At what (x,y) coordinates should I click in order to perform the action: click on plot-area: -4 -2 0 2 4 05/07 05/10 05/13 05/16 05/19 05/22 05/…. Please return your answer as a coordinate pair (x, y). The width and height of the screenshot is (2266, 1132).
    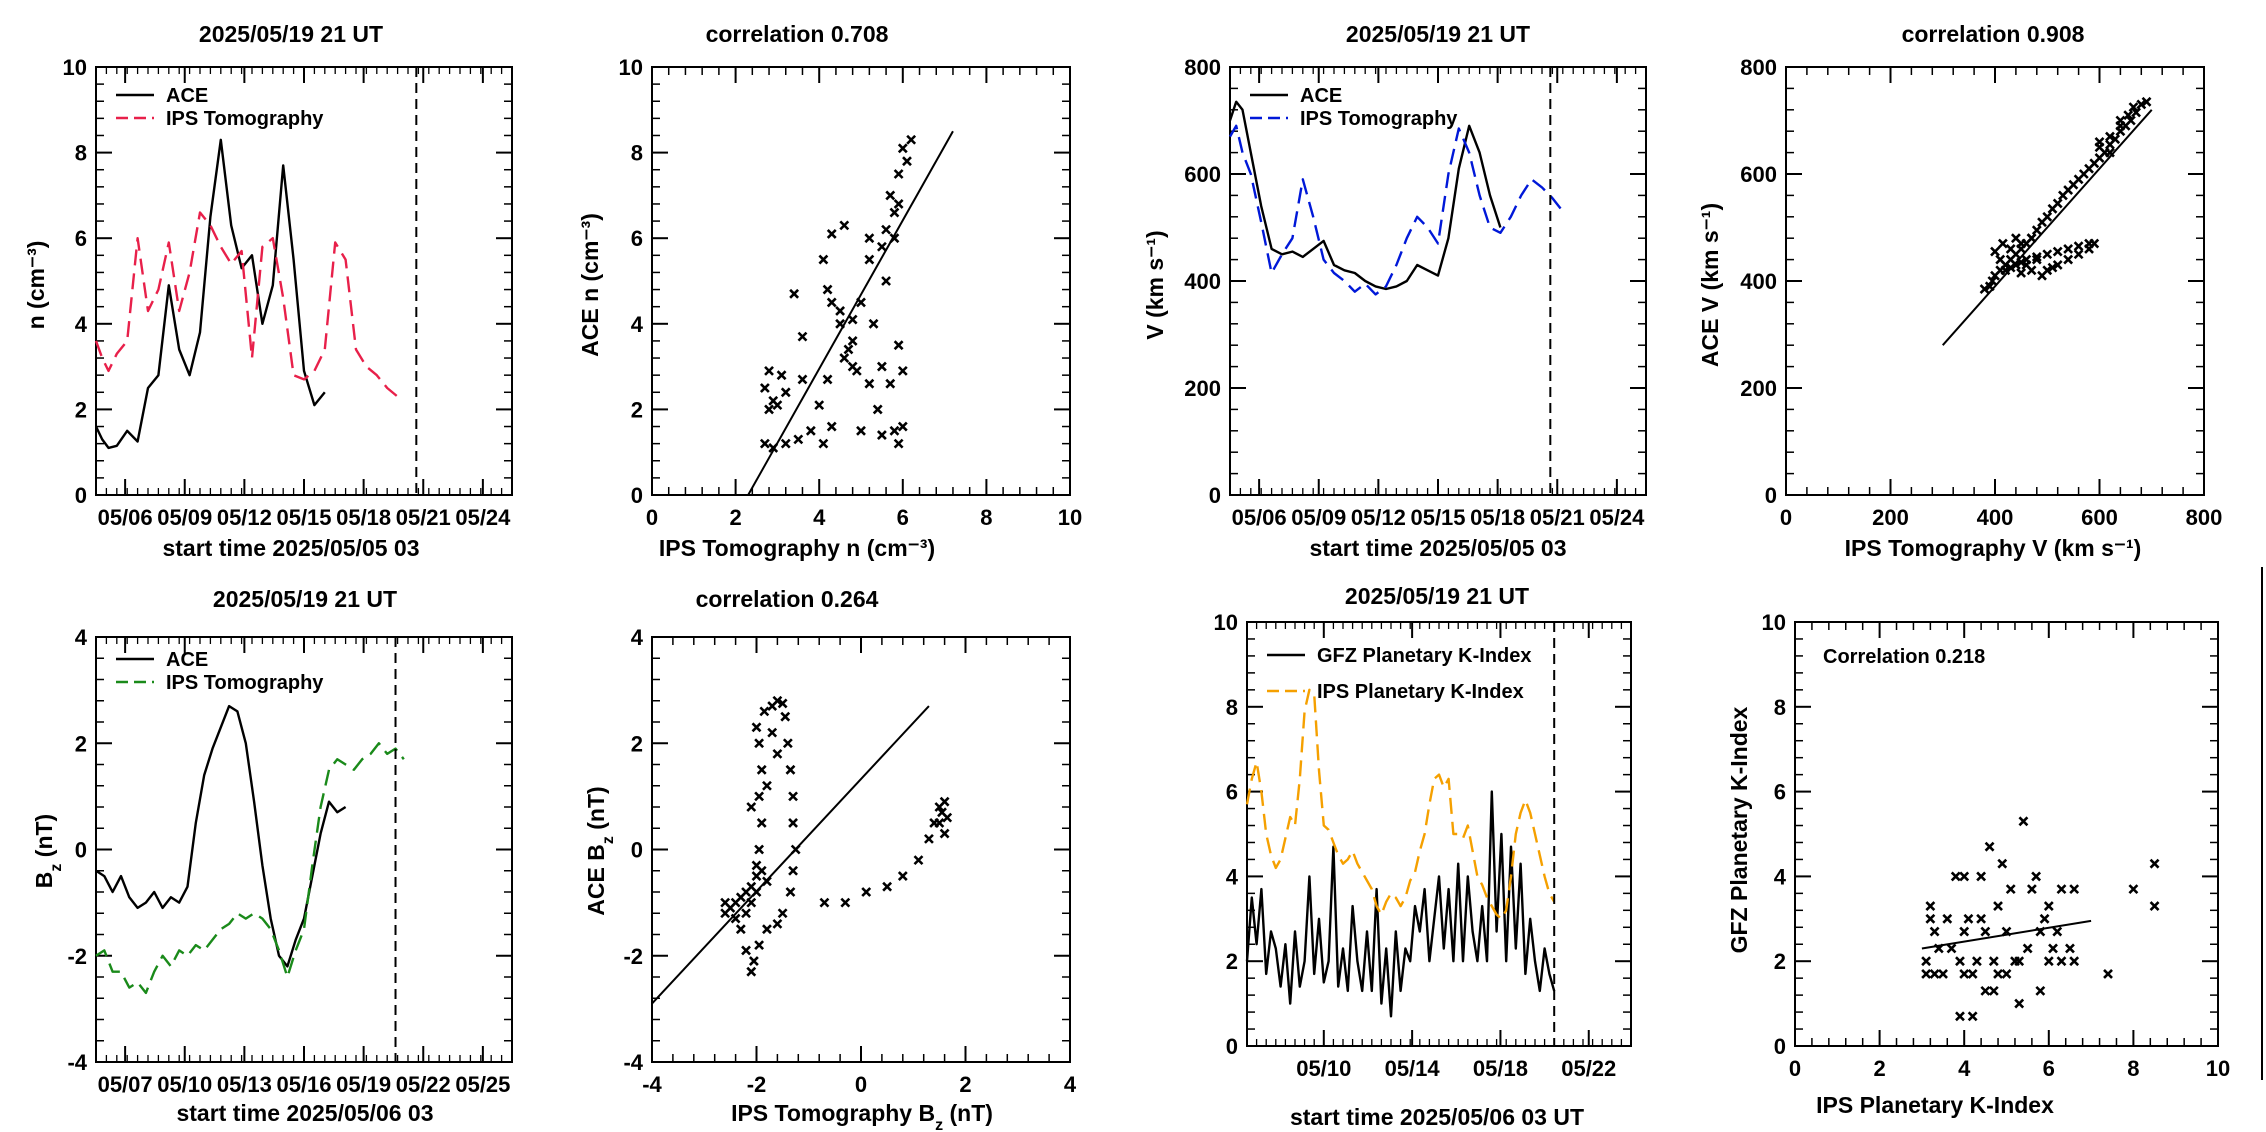
    Looking at the image, I should click on (290, 861).